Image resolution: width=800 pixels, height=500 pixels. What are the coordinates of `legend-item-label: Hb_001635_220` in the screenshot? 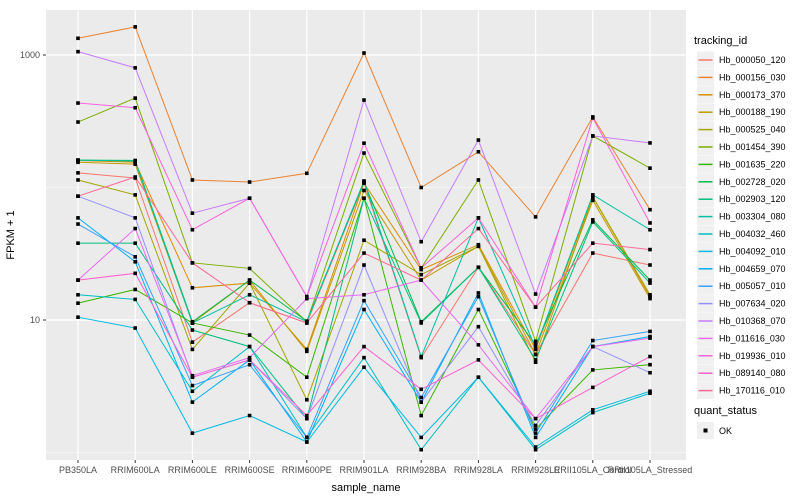 It's located at (752, 164).